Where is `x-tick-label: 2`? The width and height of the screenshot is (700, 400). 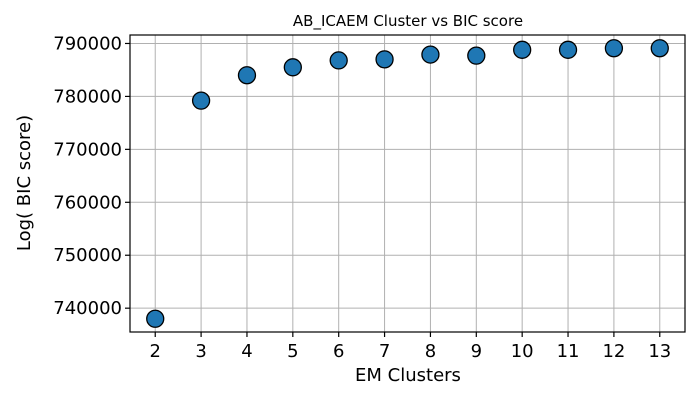 x-tick-label: 2 is located at coordinates (155, 351).